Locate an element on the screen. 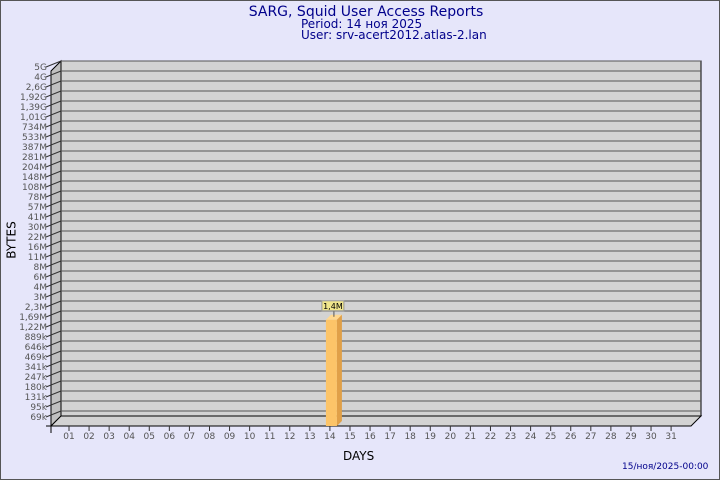 The image size is (720, 480). y-tick-label: 1,01G is located at coordinates (33, 118).